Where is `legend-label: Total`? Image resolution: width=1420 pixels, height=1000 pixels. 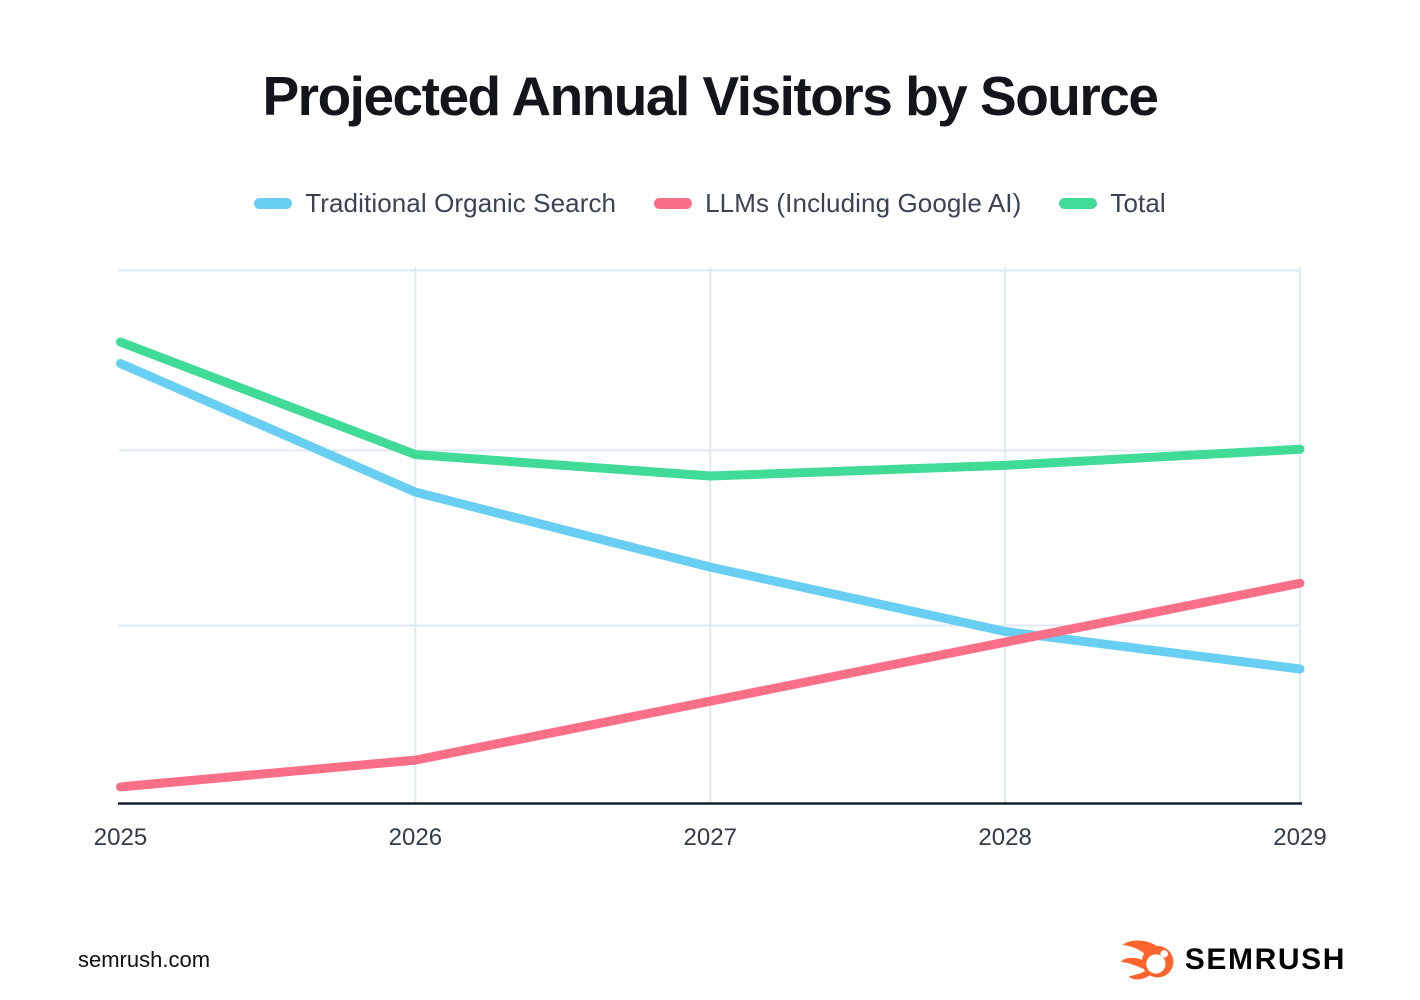 legend-label: Total is located at coordinates (1138, 203).